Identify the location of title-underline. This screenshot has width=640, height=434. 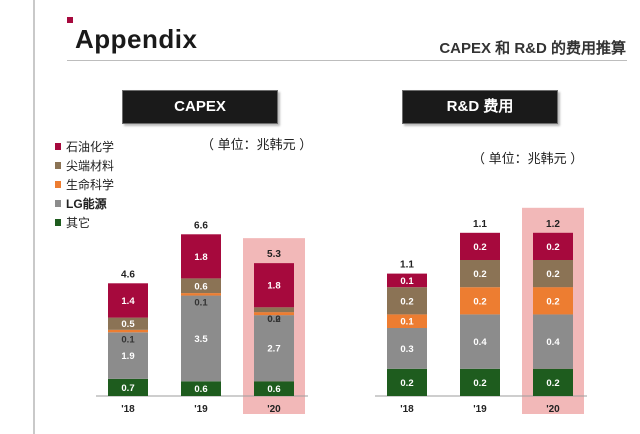
(347, 60).